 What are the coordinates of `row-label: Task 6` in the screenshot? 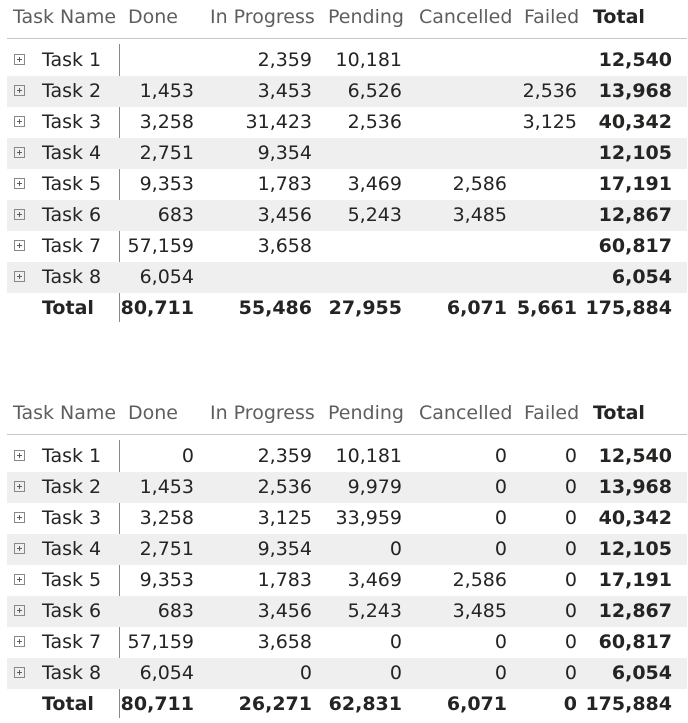 It's located at (72, 611).